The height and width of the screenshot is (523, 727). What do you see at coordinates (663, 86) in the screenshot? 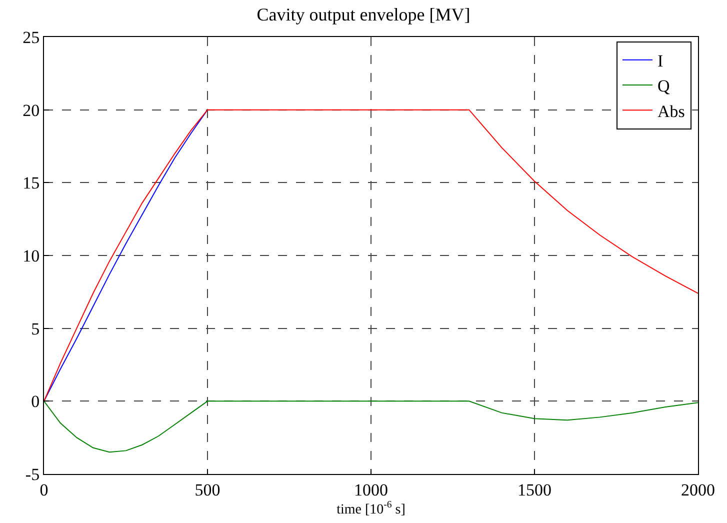
I see `legend-label: Q` at bounding box center [663, 86].